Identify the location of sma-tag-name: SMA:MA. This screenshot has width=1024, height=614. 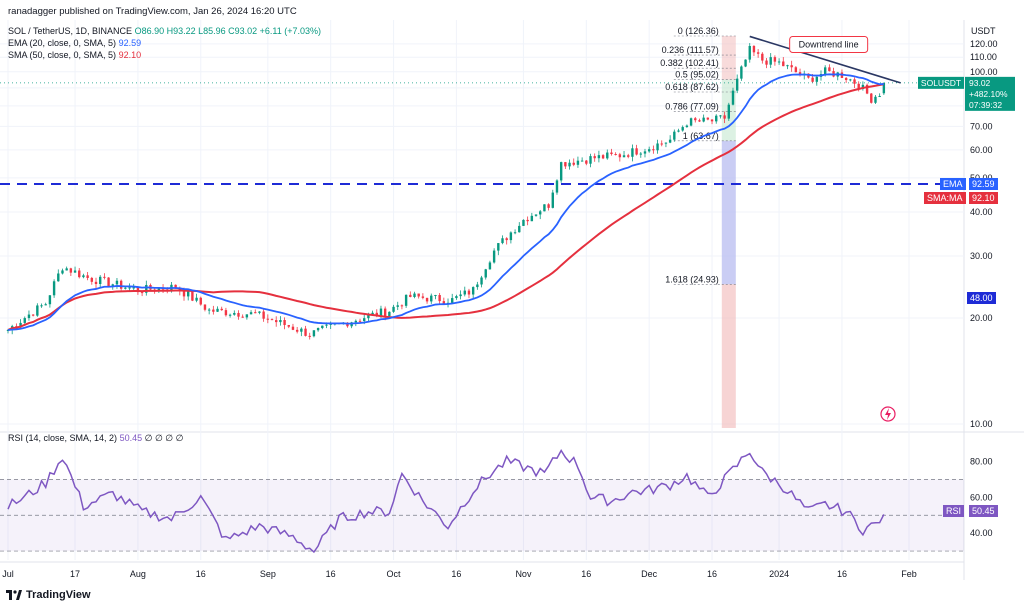
(945, 198).